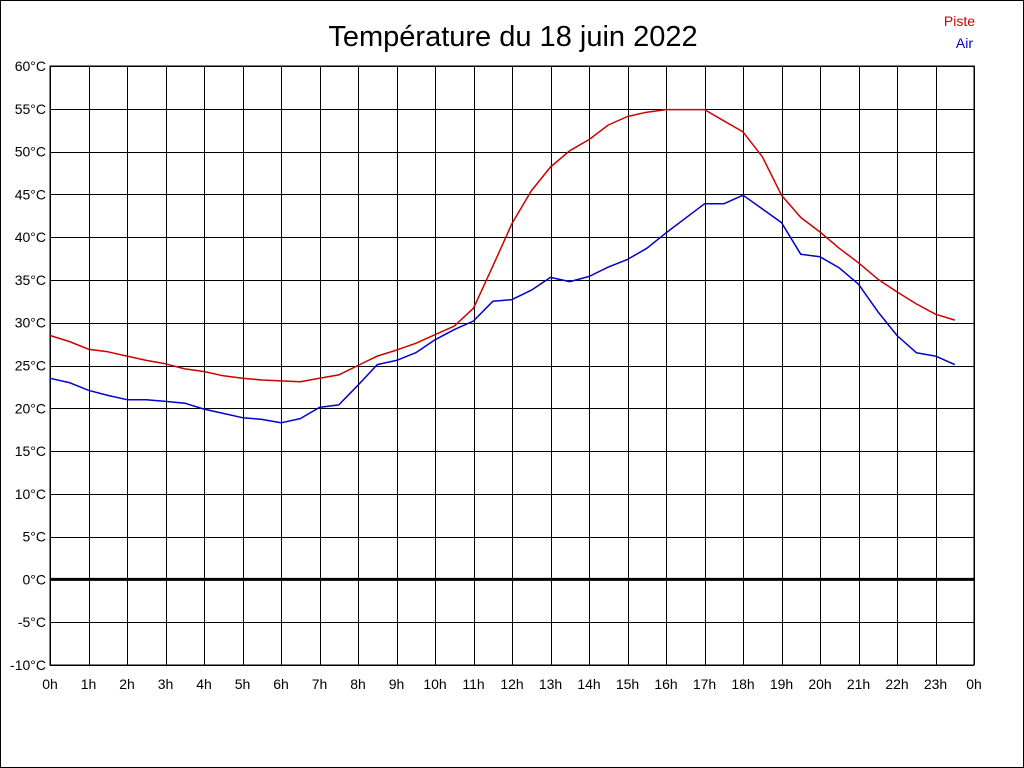  What do you see at coordinates (89, 684) in the screenshot?
I see `x-tick-label: 1h` at bounding box center [89, 684].